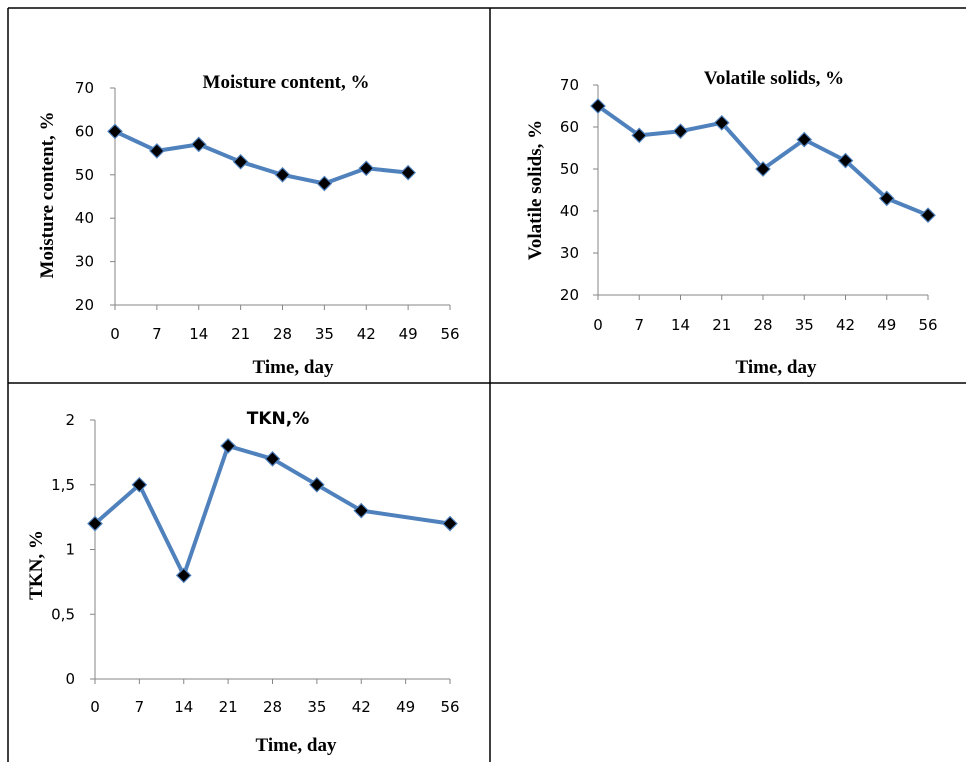  What do you see at coordinates (70, 679) in the screenshot?
I see `y-tick-label: 0` at bounding box center [70, 679].